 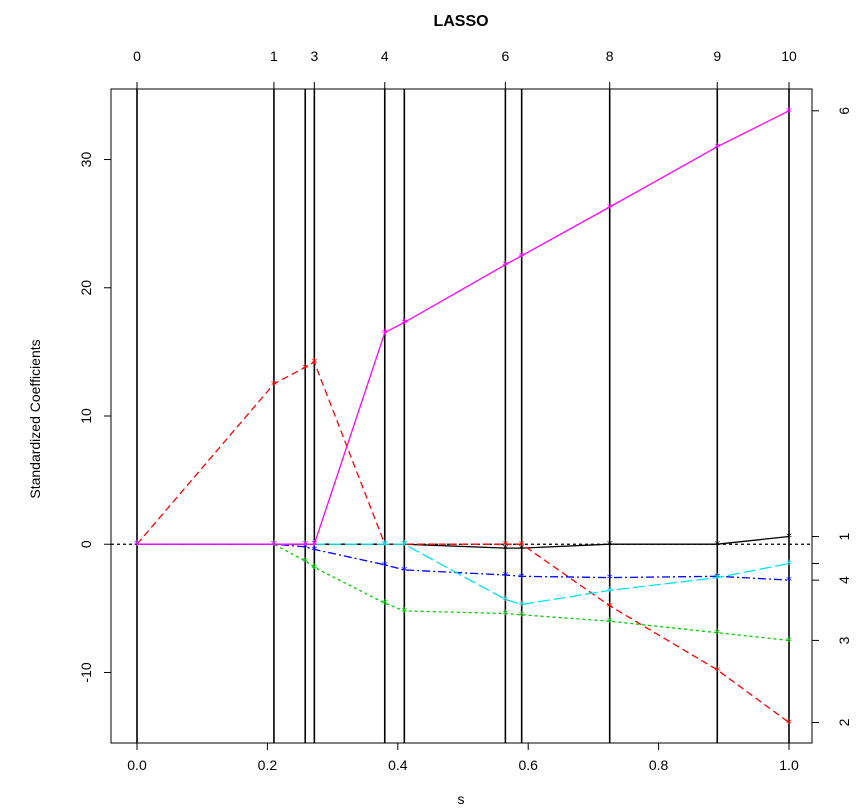 I want to click on chart-title: LASSO, so click(x=460, y=21).